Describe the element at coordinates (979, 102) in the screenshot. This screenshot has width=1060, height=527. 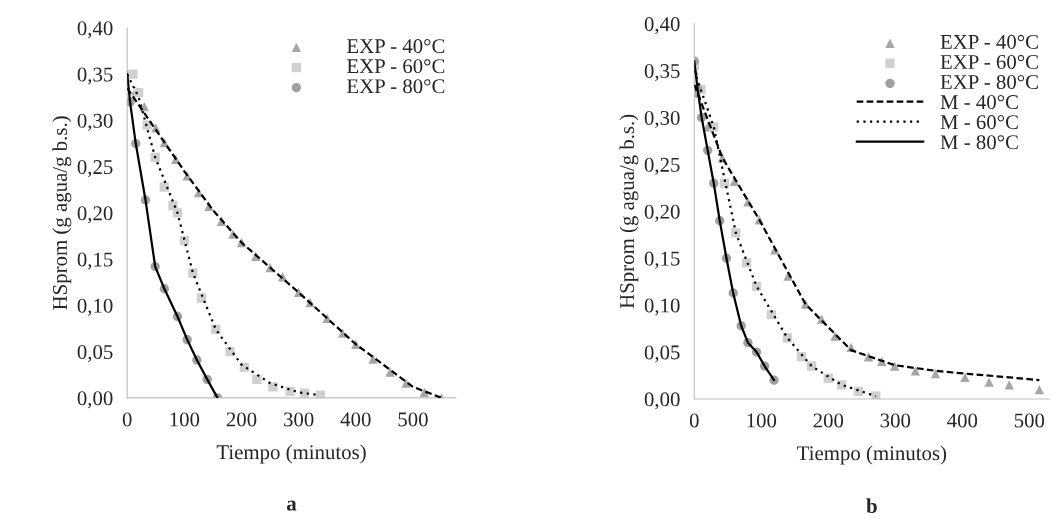
I see `legend-label: M - 40°C` at that location.